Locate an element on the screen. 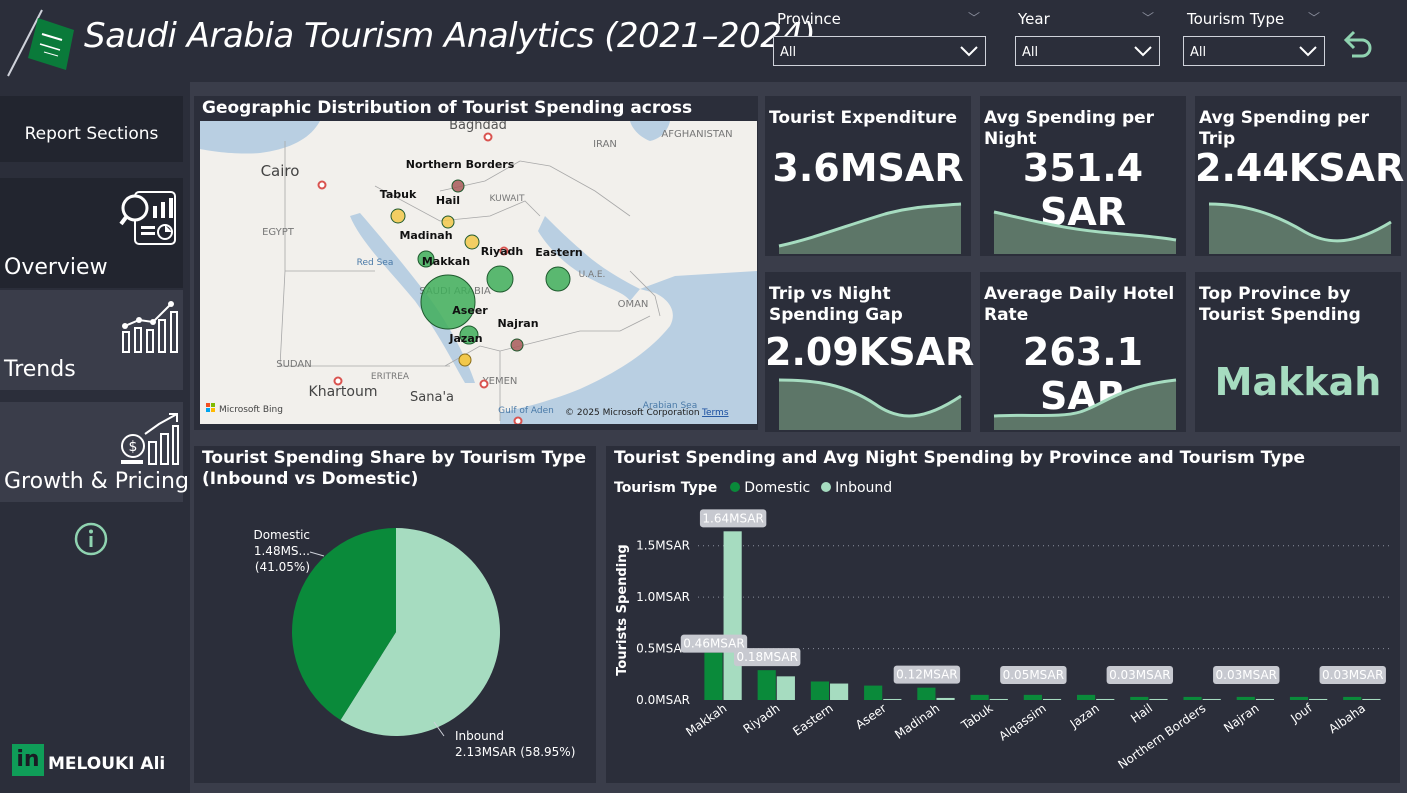 The height and width of the screenshot is (793, 1407). bar-x-tick-label: Hail is located at coordinates (1141, 713).